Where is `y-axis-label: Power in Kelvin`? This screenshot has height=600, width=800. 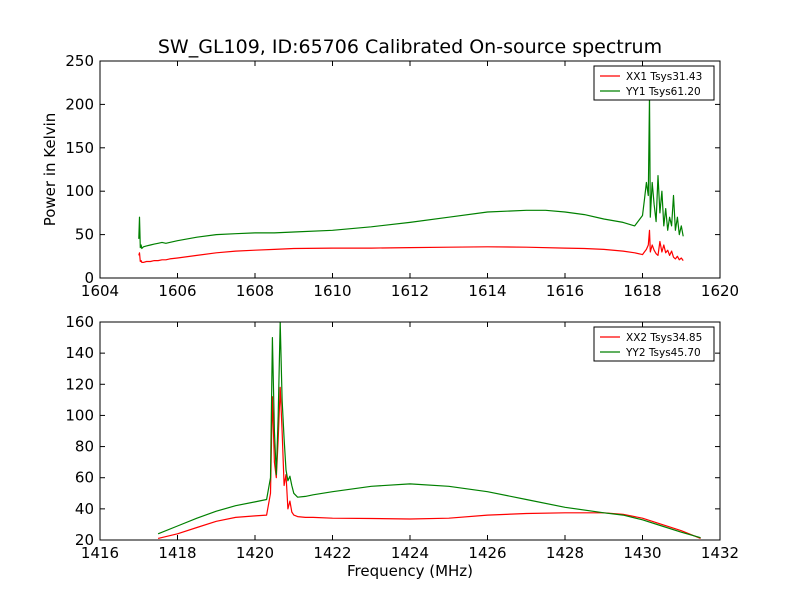 y-axis-label: Power in Kelvin is located at coordinates (50, 170).